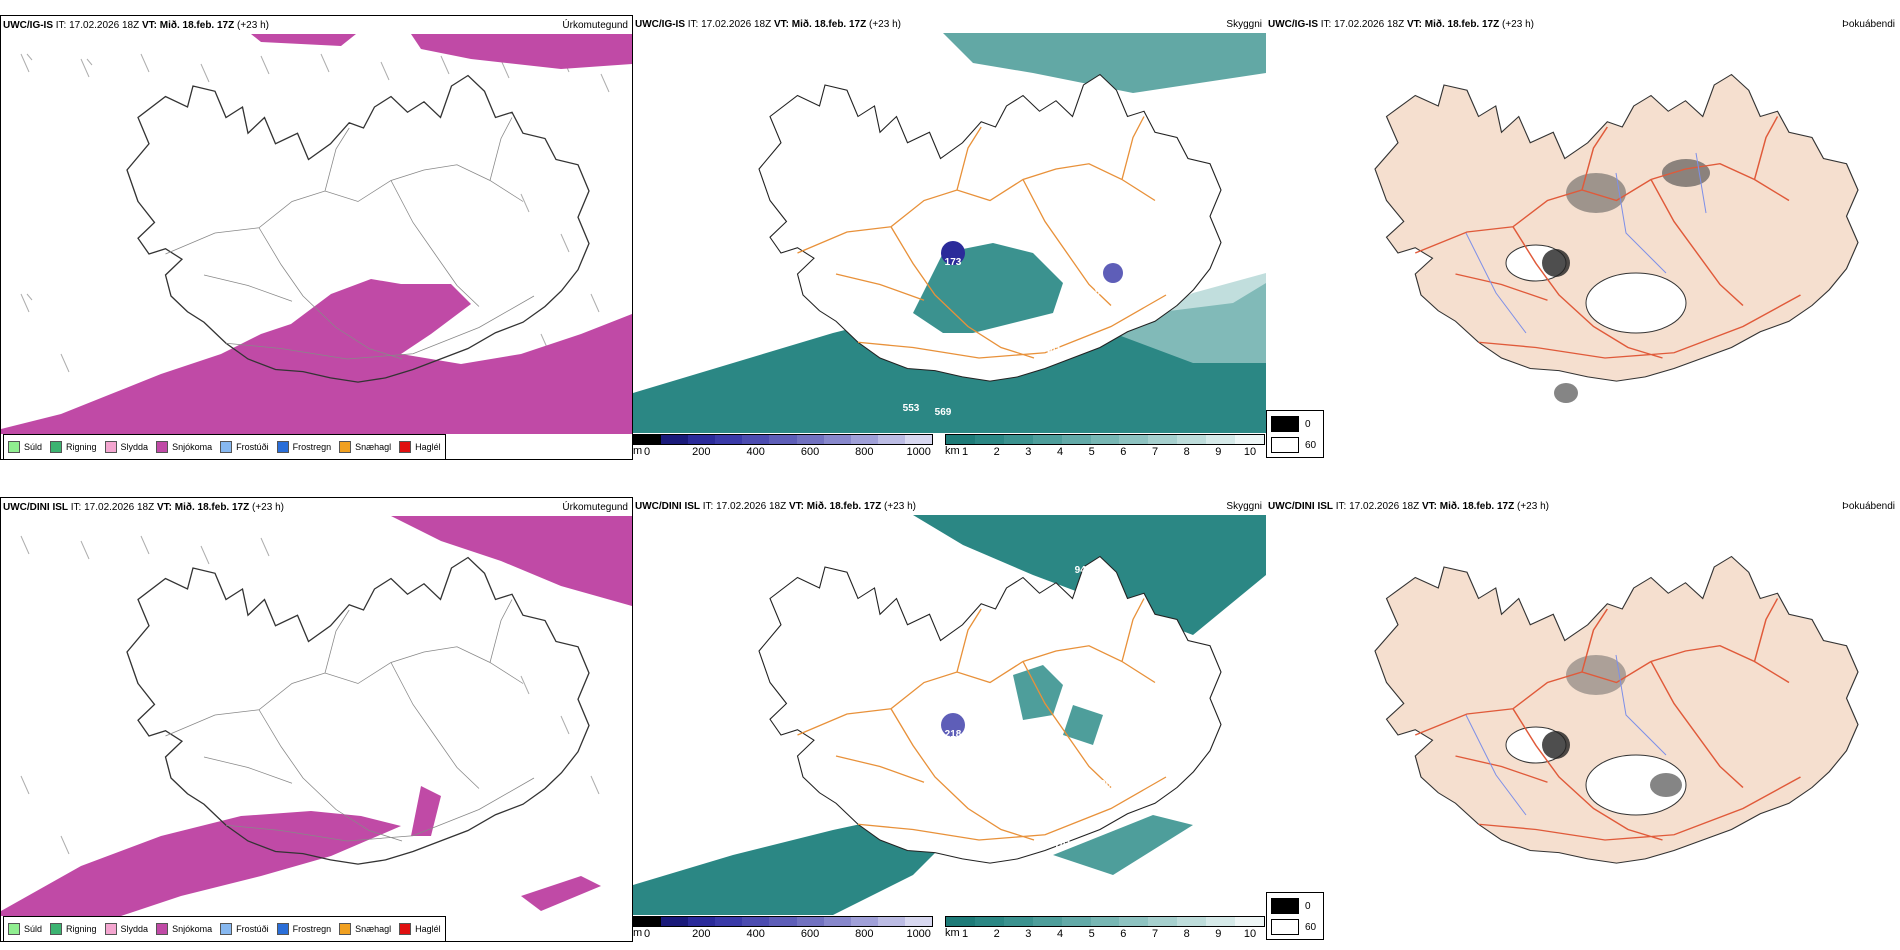  I want to click on legend-item: Haglél, so click(420, 929).